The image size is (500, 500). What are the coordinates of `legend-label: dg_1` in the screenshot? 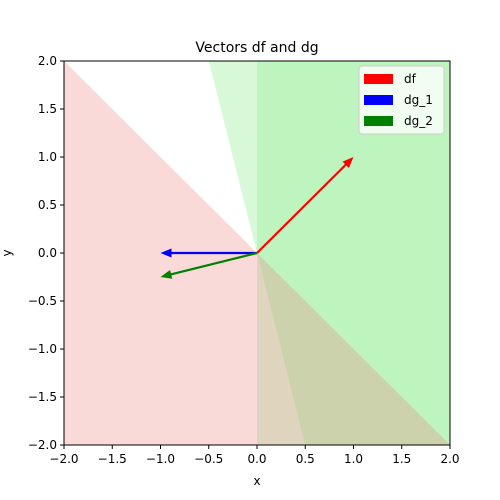 It's located at (418, 100).